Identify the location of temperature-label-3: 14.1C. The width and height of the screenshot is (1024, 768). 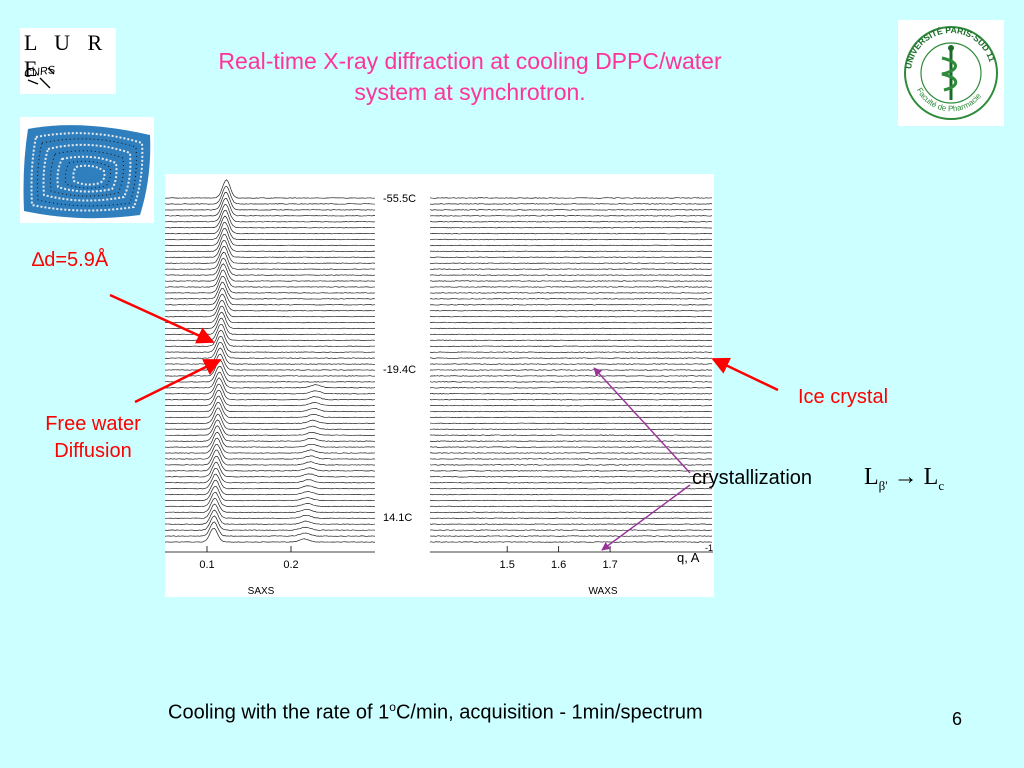
(397, 518).